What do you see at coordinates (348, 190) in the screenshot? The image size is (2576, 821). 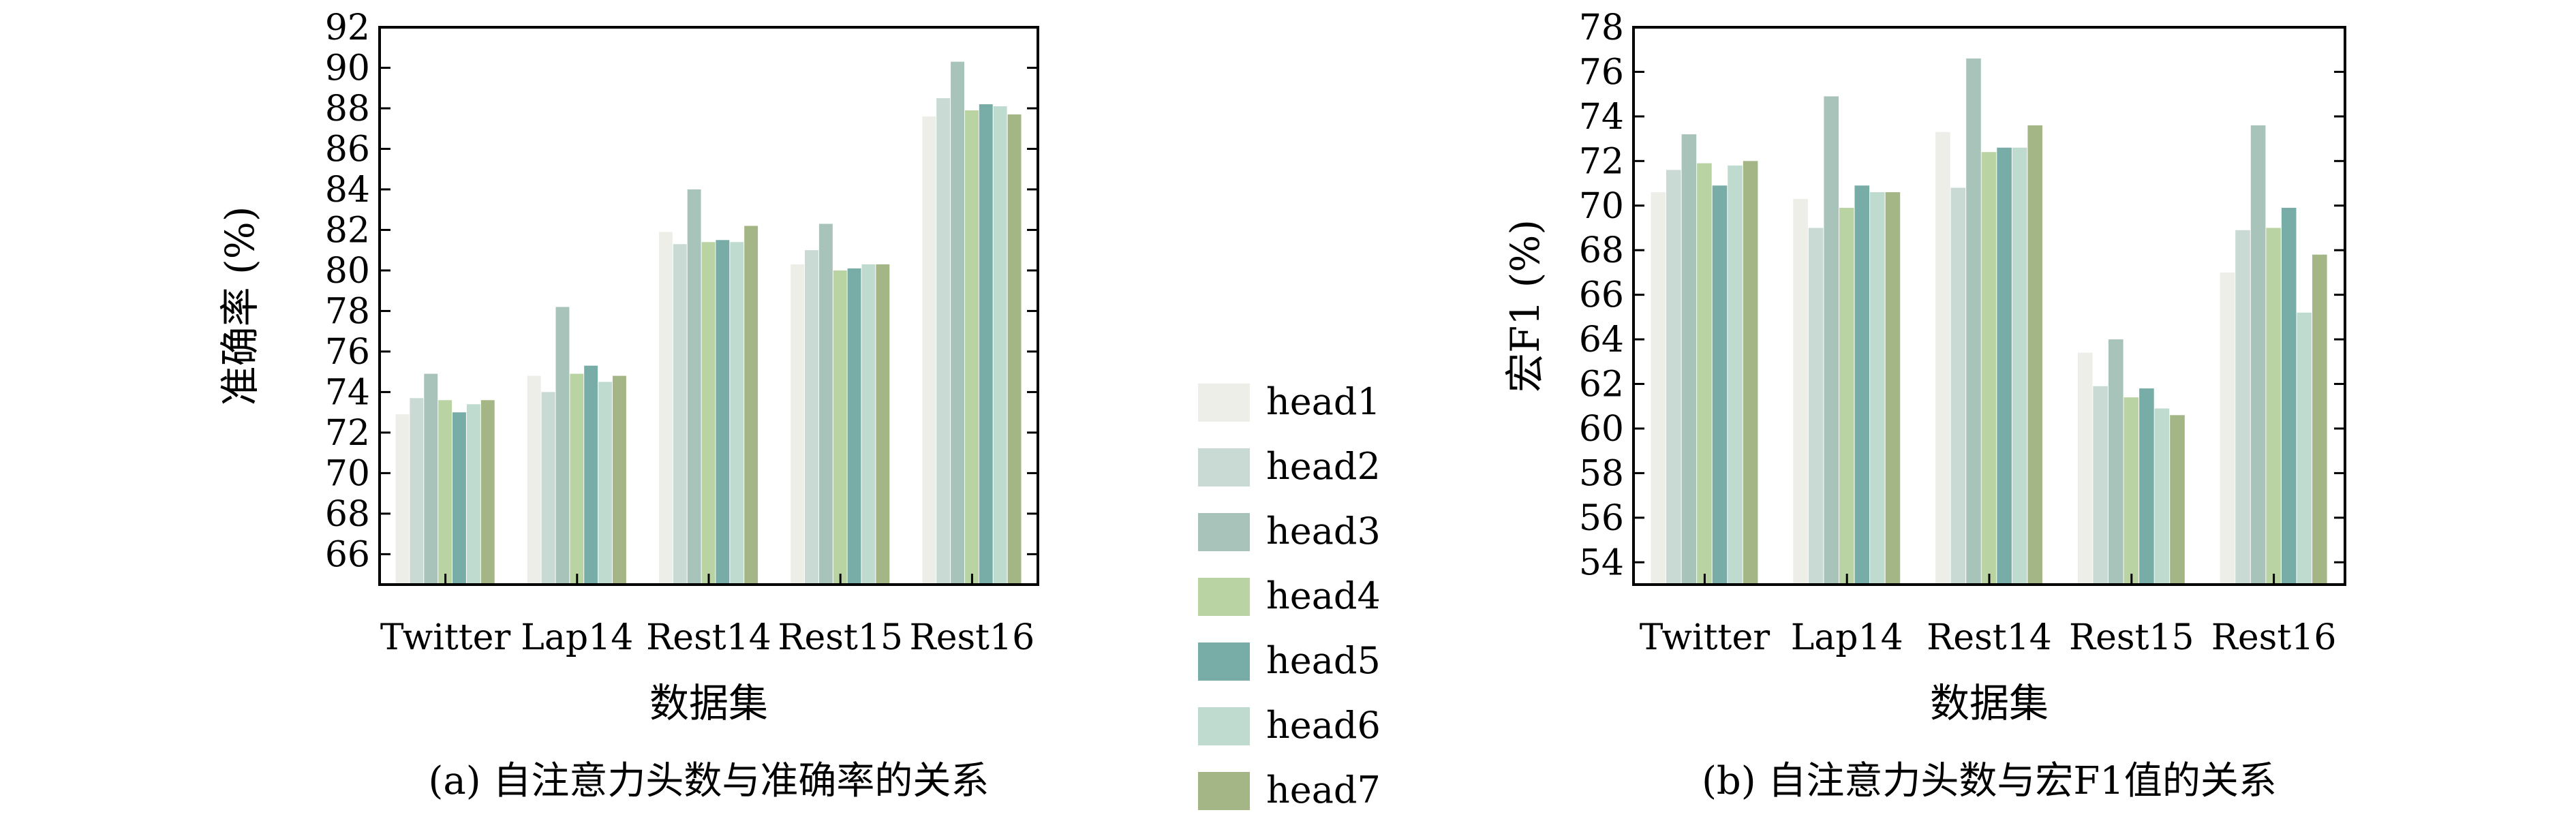 I see `chart-a-ytick-label: 84` at bounding box center [348, 190].